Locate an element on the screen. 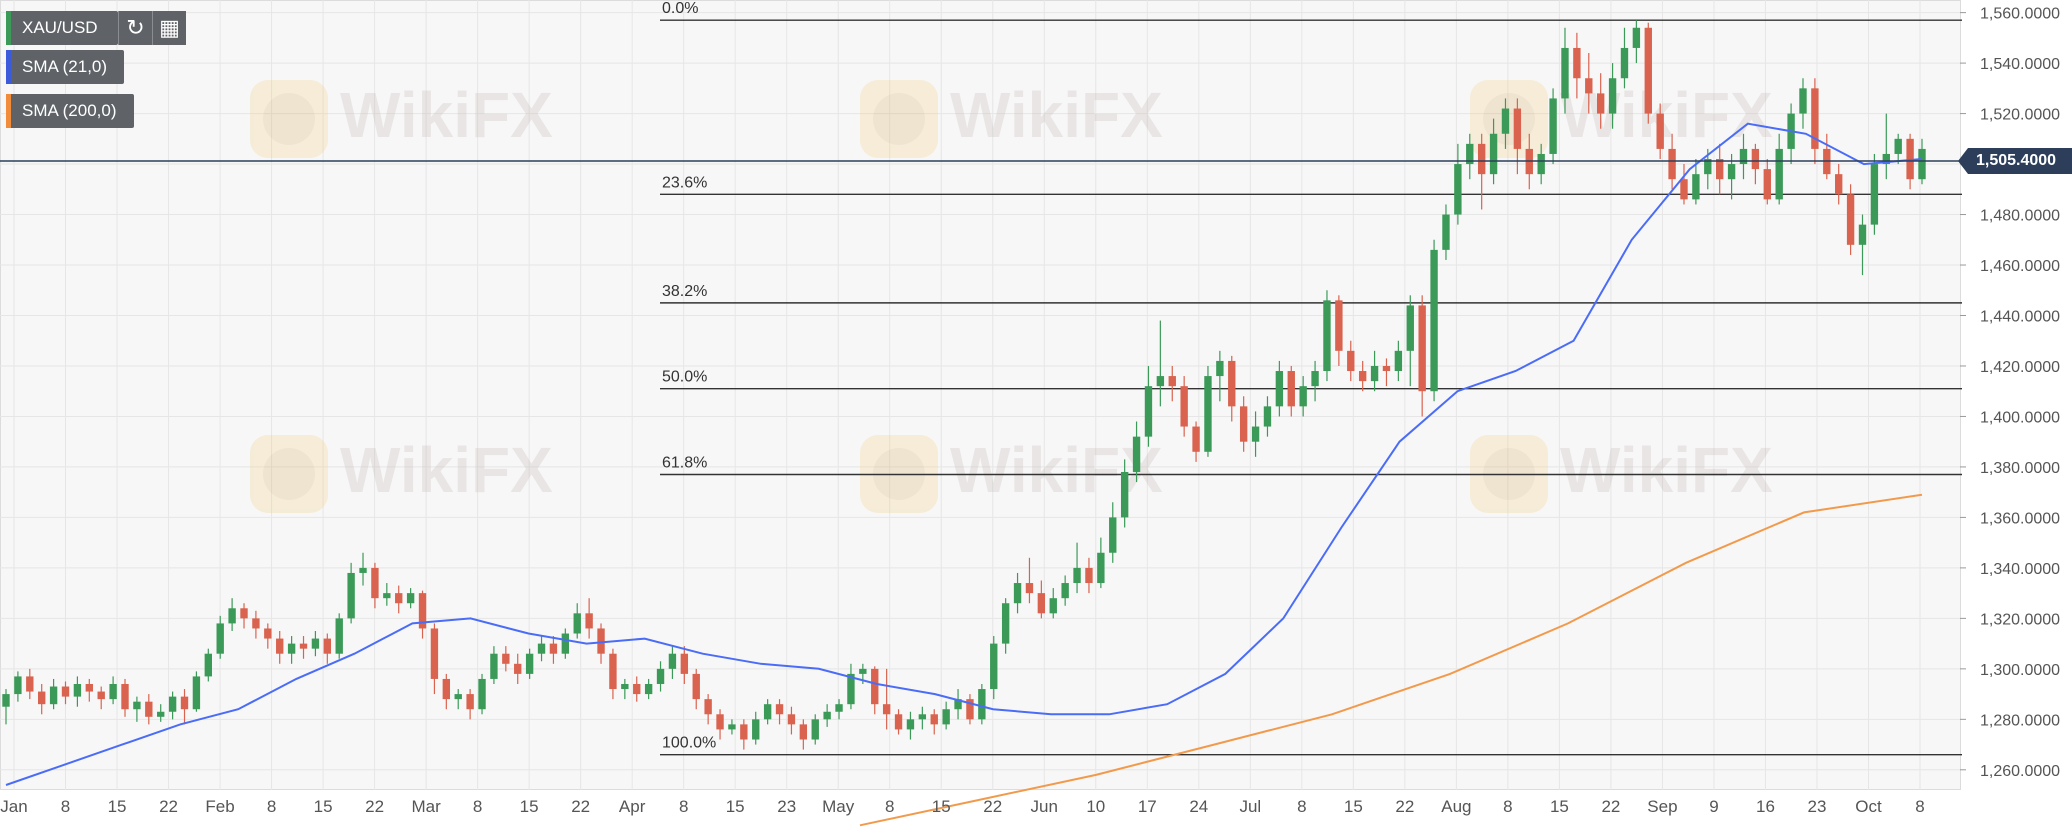 The width and height of the screenshot is (2072, 830). x-tick-label: Aug is located at coordinates (1456, 806).